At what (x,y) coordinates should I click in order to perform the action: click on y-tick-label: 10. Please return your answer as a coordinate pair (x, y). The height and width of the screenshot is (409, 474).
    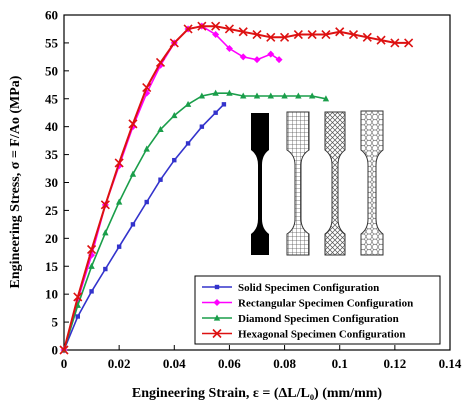
    Looking at the image, I should click on (51, 294).